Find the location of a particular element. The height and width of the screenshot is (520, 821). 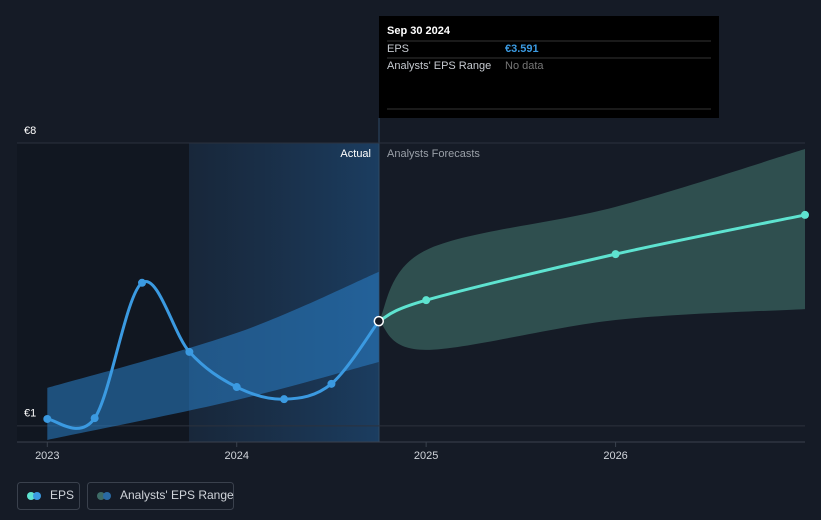

tooltip-label: EPS is located at coordinates (398, 49).